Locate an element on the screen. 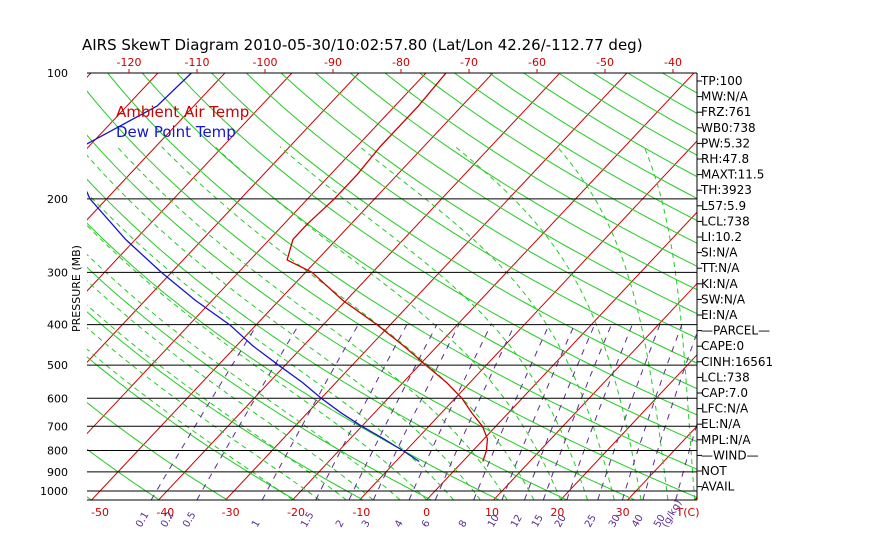 This screenshot has width=870, height=560. side-panel-entry: PW:5.32 is located at coordinates (725, 143).